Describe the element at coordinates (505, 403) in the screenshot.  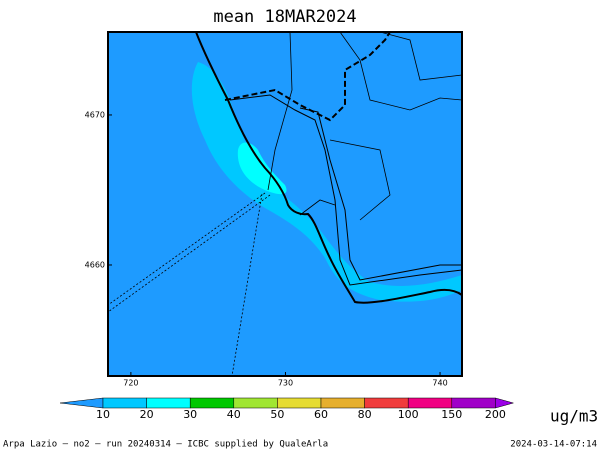
I see `colorbar-over` at that location.